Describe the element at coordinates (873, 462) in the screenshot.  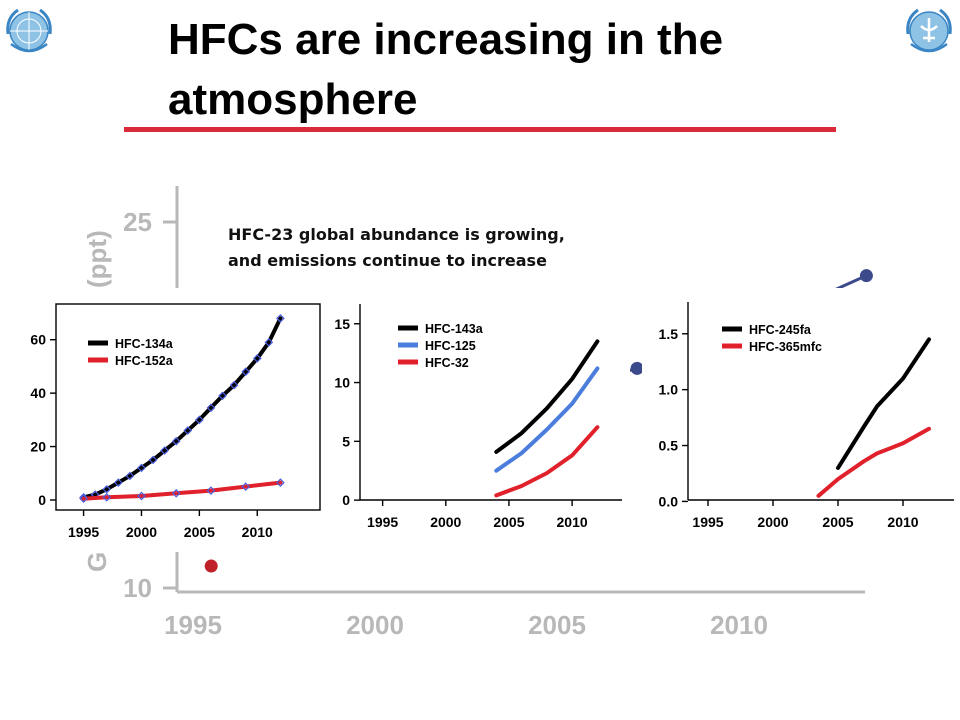
I see `series-line-hfc-365mfc` at that location.